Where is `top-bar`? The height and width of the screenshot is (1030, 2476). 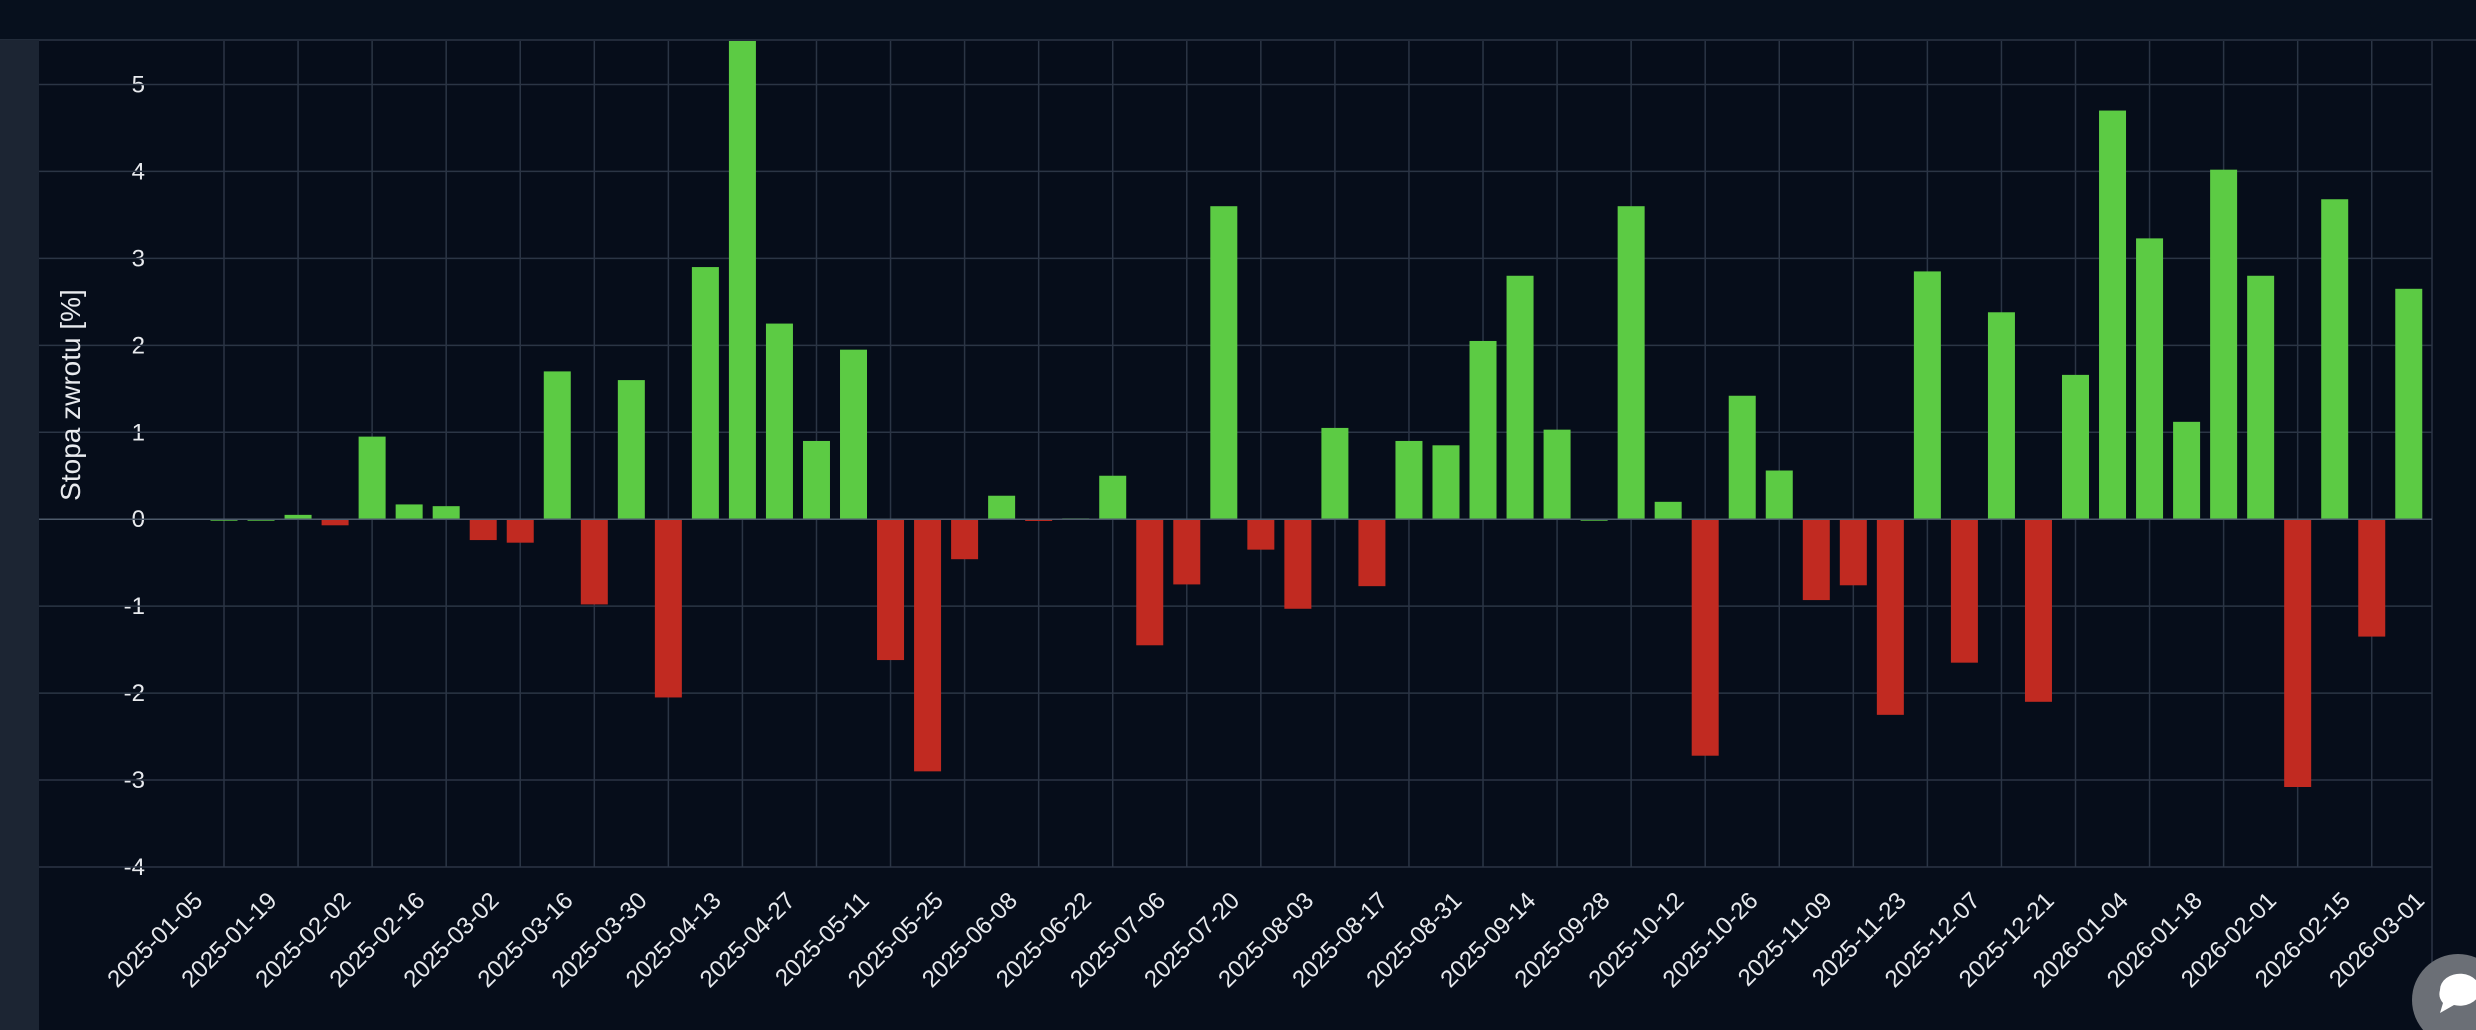
top-bar is located at coordinates (1238, 20).